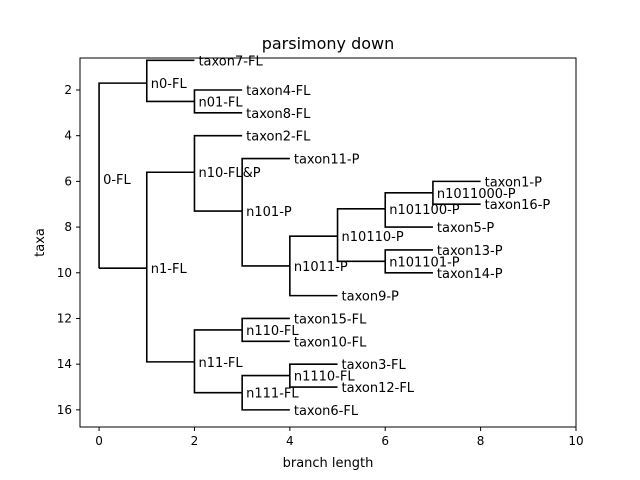 This screenshot has height=480, width=640. I want to click on y-tick-label-4: 10, so click(64, 273).